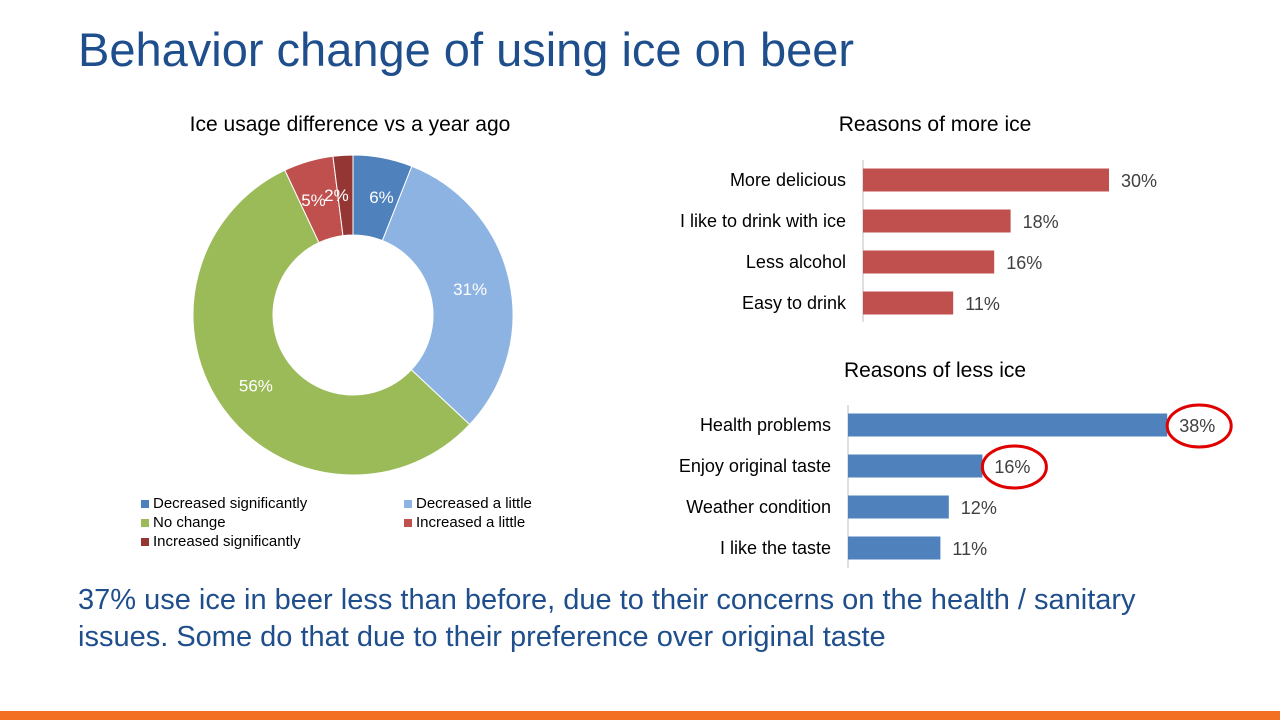 The width and height of the screenshot is (1280, 720). Describe the element at coordinates (937, 221) in the screenshot. I see `bar-i-like-to-drink-with-ice` at that location.